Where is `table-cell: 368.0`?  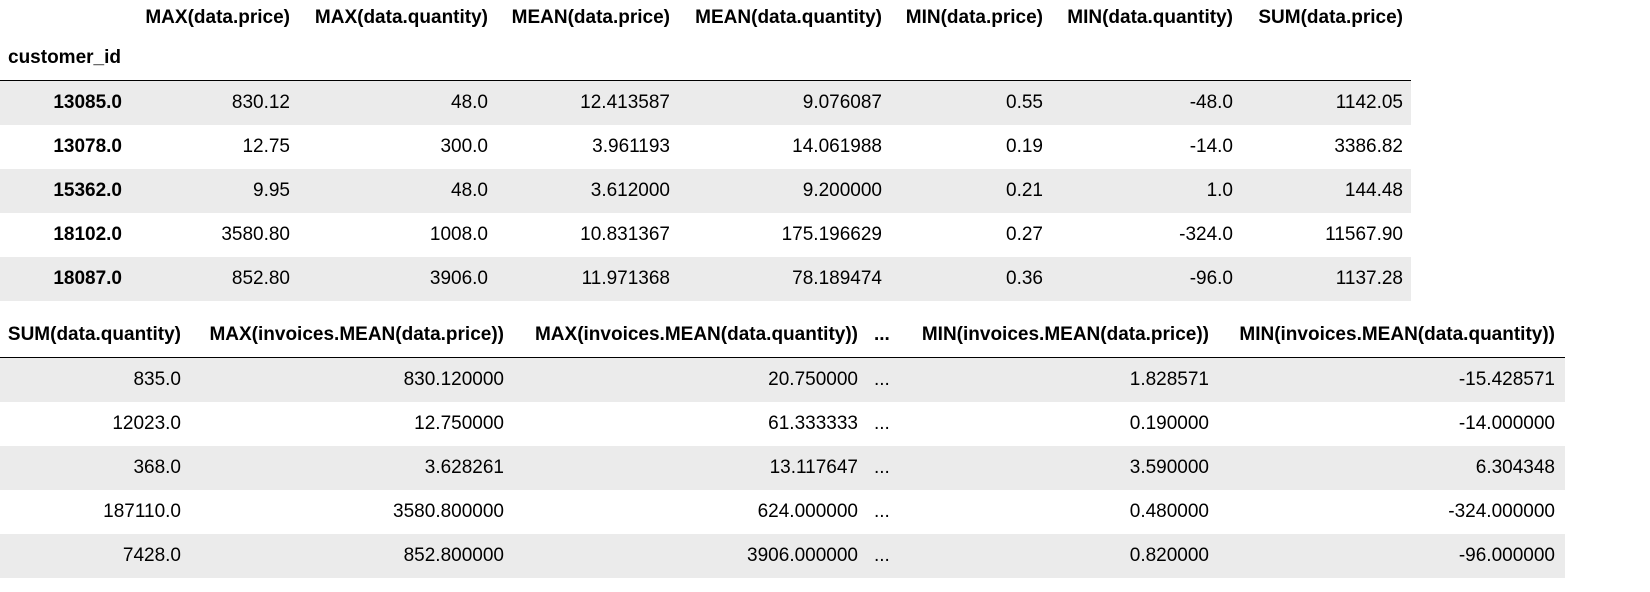
table-cell: 368.0 is located at coordinates (94, 468).